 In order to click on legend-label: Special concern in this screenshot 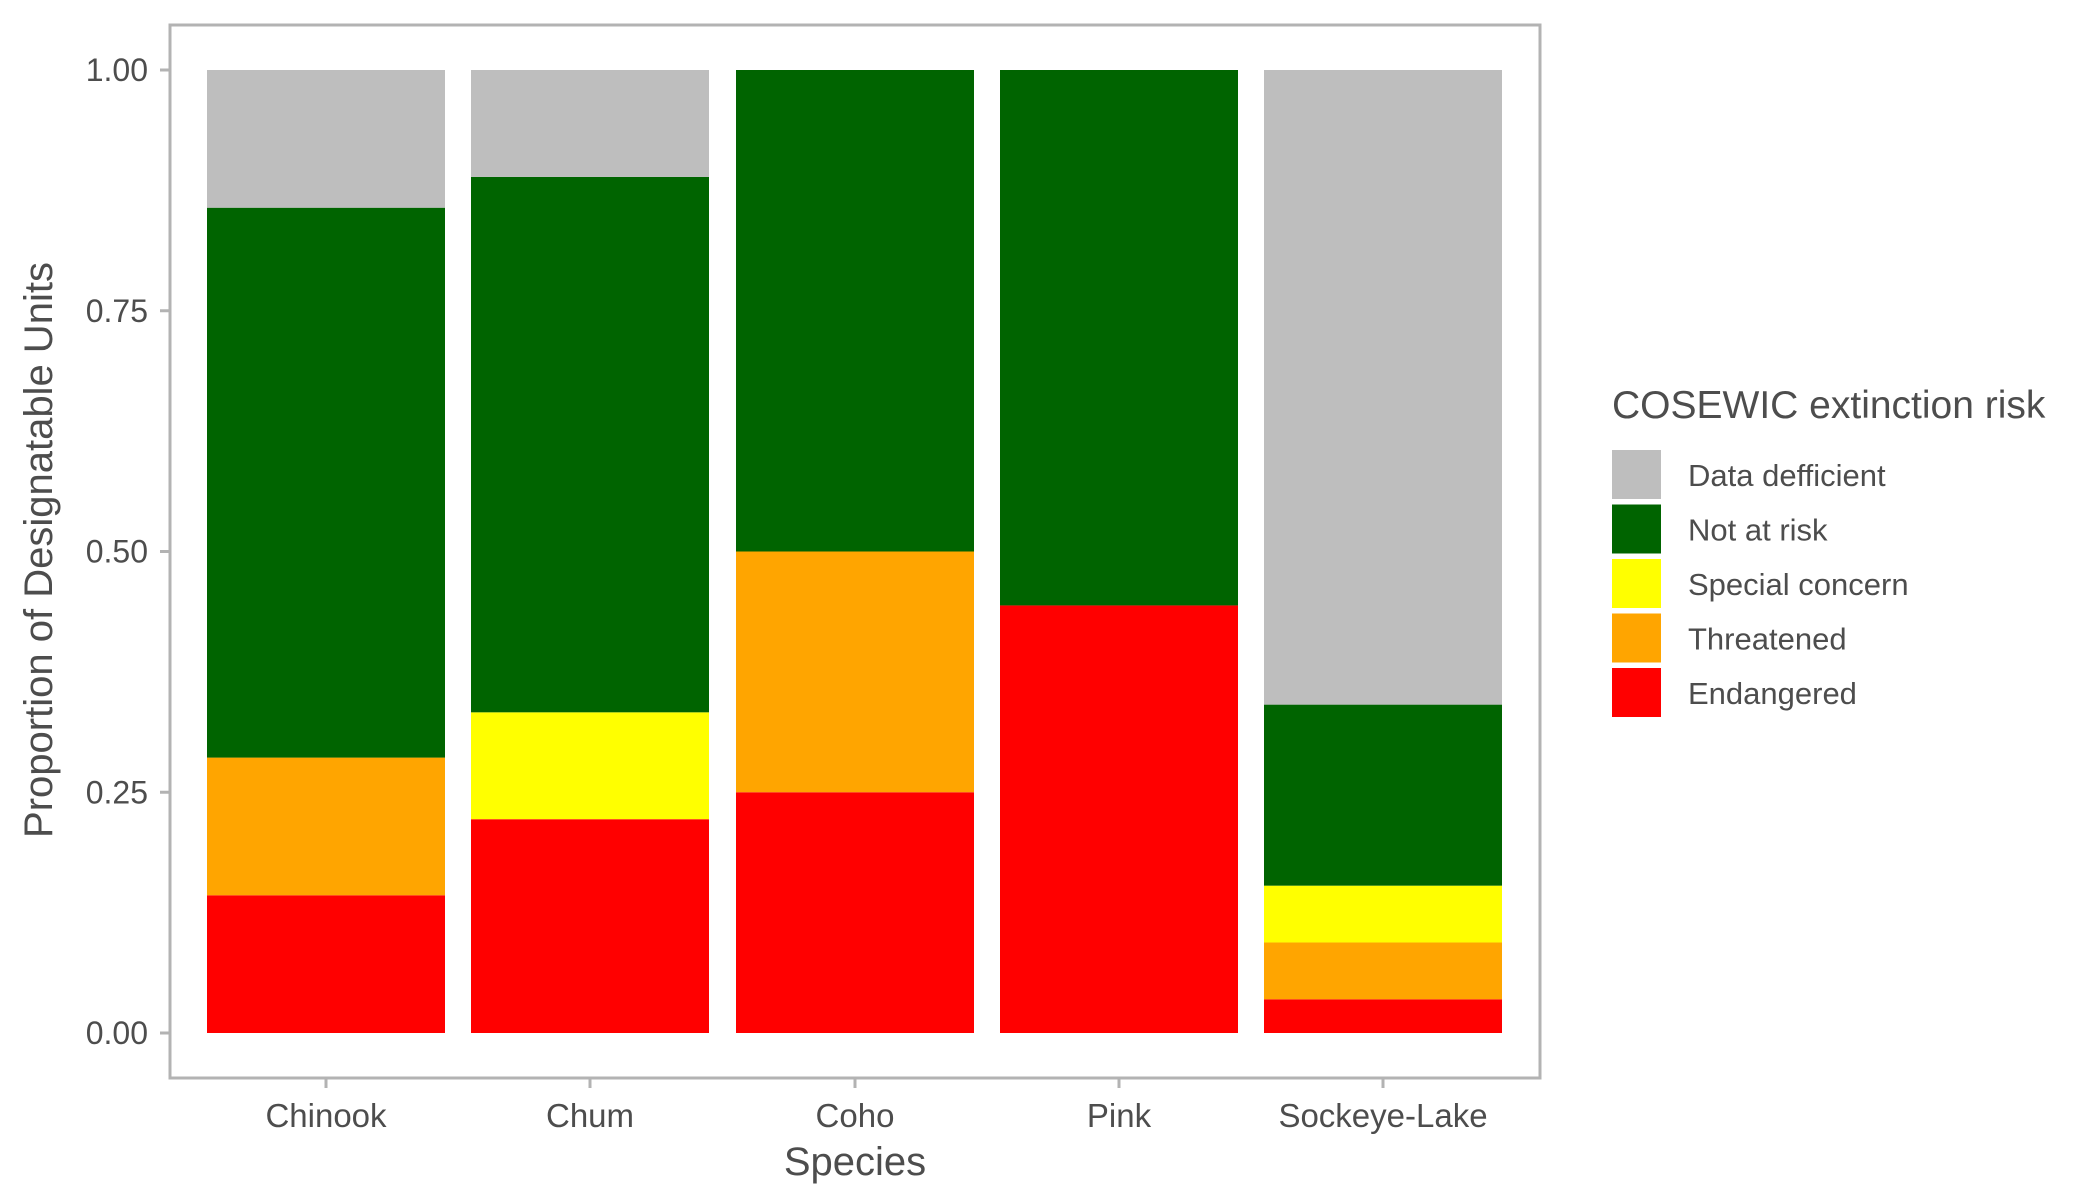, I will do `click(1798, 584)`.